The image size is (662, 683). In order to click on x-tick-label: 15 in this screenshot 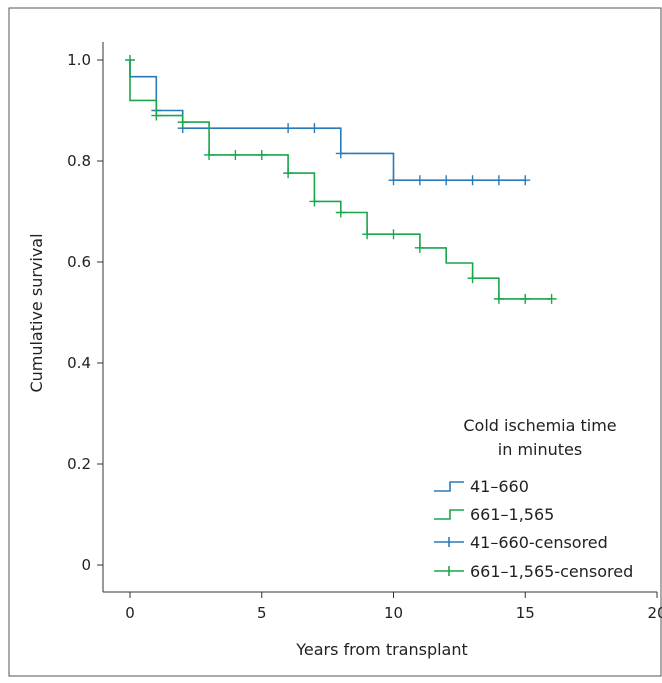, I will do `click(525, 613)`.